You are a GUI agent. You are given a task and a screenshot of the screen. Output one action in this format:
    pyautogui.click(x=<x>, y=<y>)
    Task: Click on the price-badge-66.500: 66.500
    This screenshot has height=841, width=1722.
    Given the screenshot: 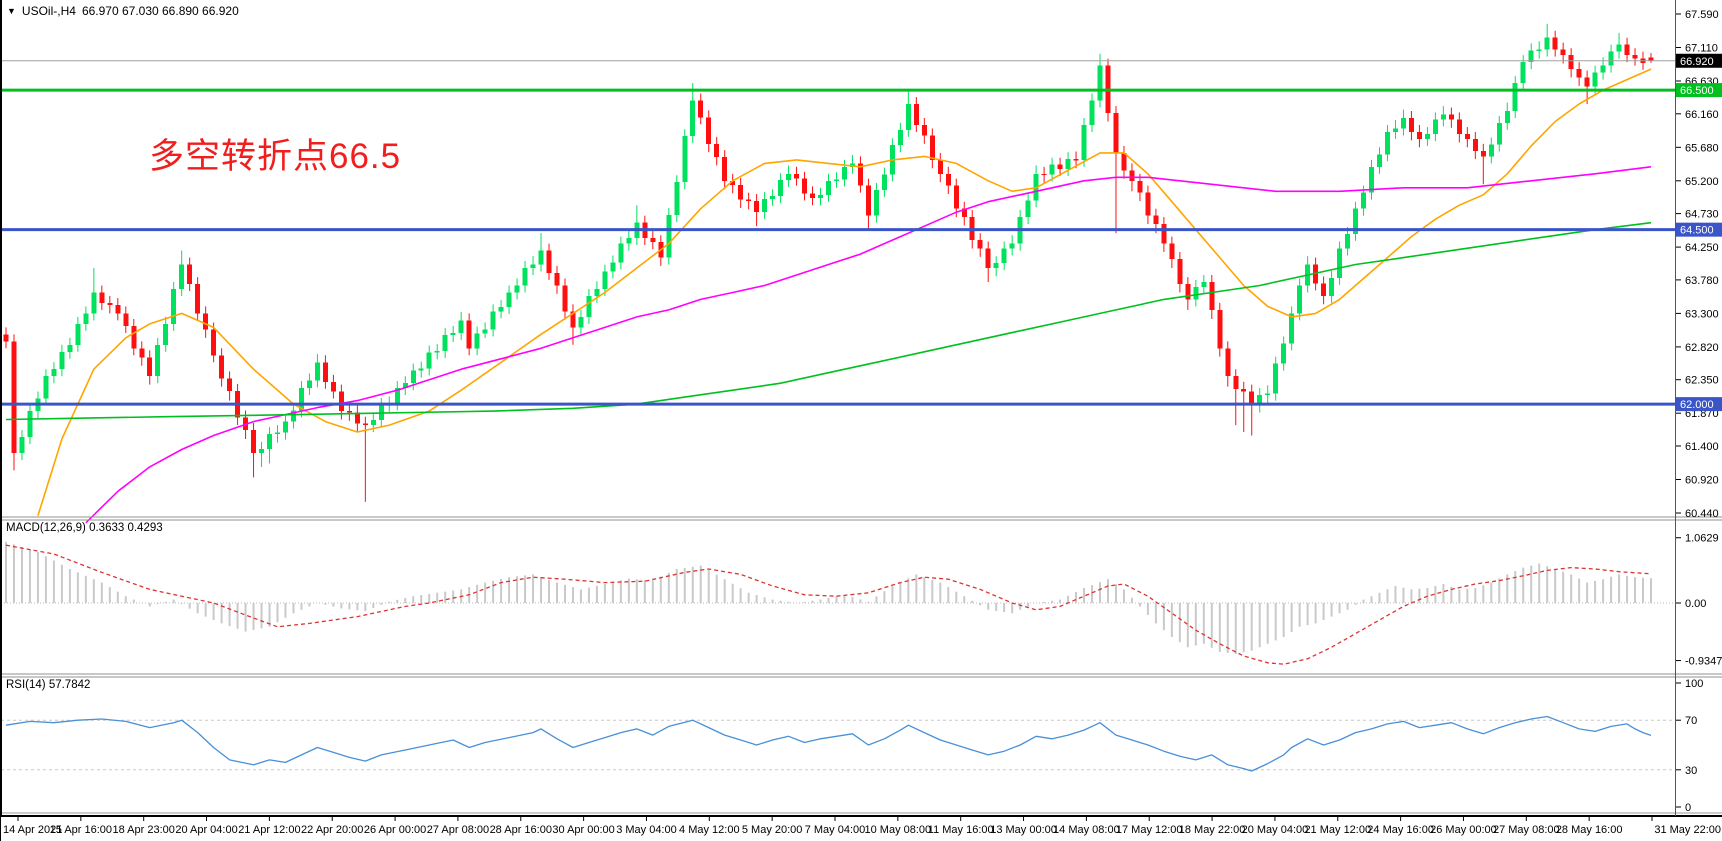 What is the action you would take?
    pyautogui.click(x=1699, y=90)
    